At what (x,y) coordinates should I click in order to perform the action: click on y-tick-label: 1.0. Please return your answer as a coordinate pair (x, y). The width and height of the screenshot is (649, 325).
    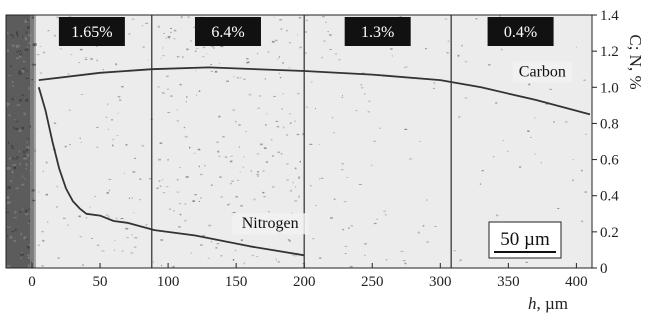
    Looking at the image, I should click on (609, 88).